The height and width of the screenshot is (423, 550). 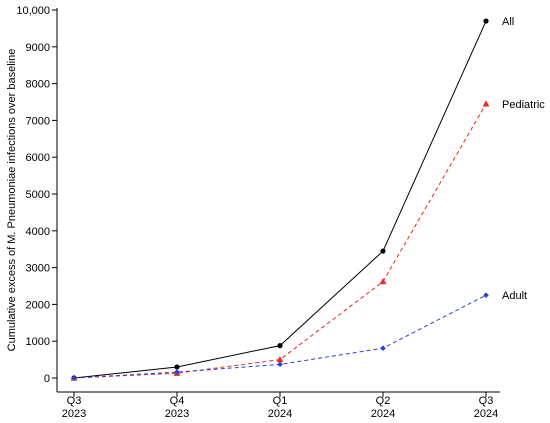 What do you see at coordinates (508, 22) in the screenshot?
I see `series-label-all: All` at bounding box center [508, 22].